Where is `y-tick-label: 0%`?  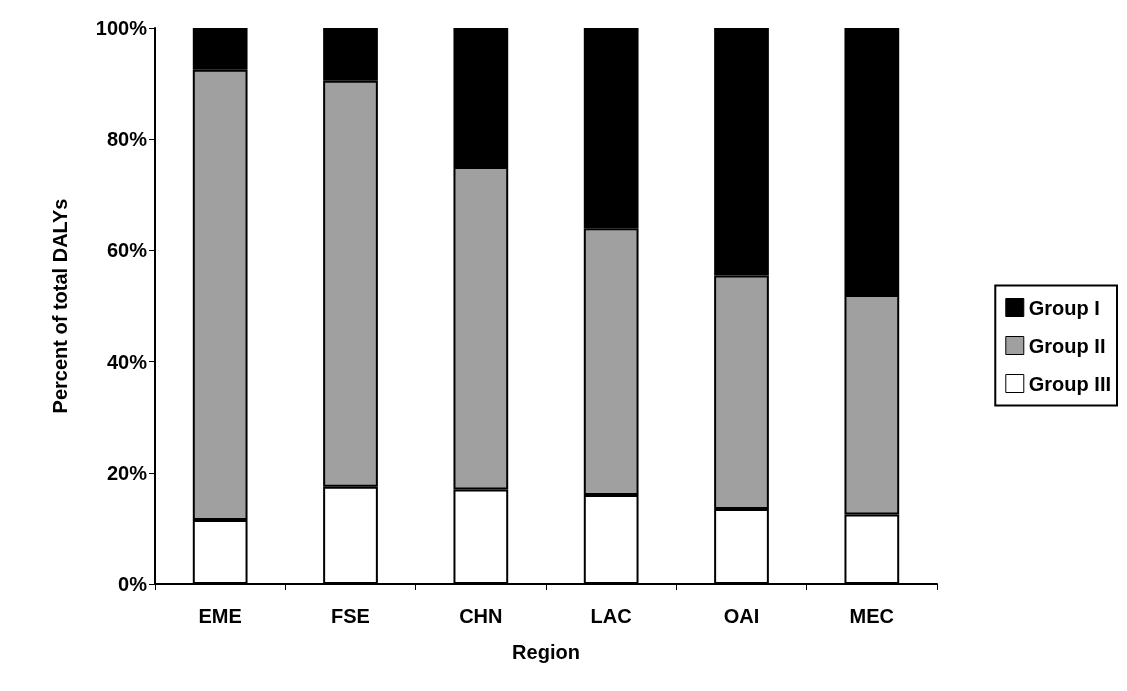 y-tick-label: 0% is located at coordinates (133, 584).